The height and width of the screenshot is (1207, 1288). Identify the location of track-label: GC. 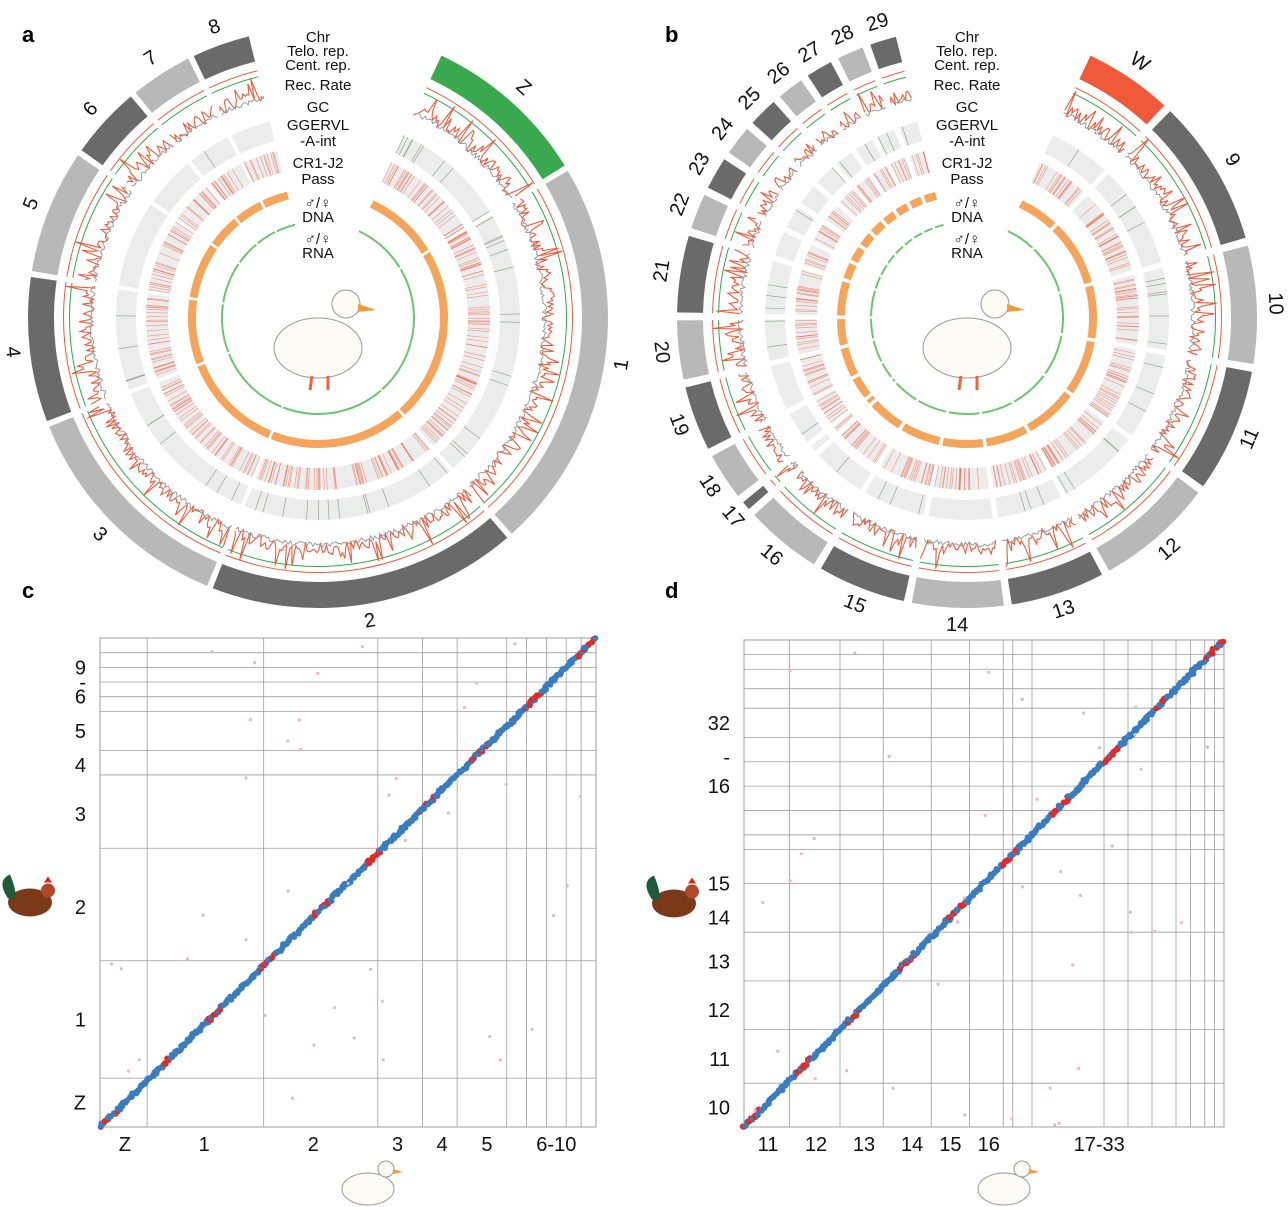
(967, 107).